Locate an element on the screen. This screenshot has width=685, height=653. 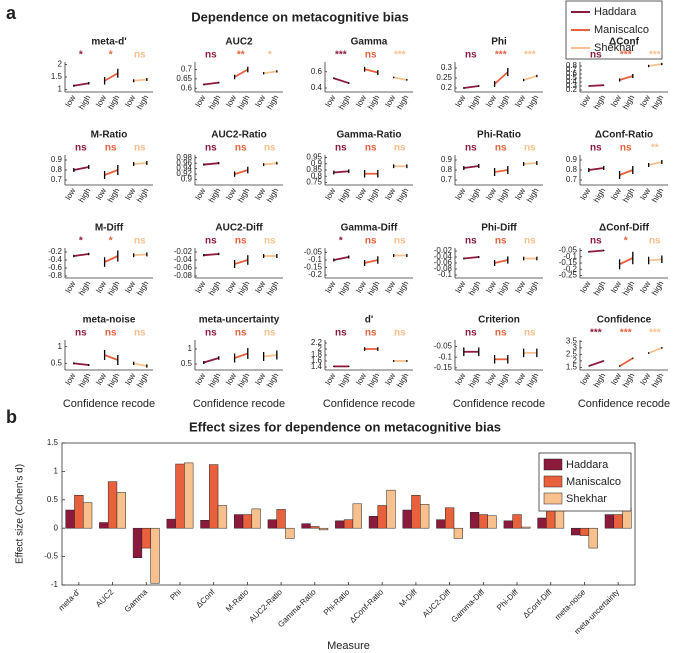
y-tick-label: 0.65 is located at coordinates (184, 78).